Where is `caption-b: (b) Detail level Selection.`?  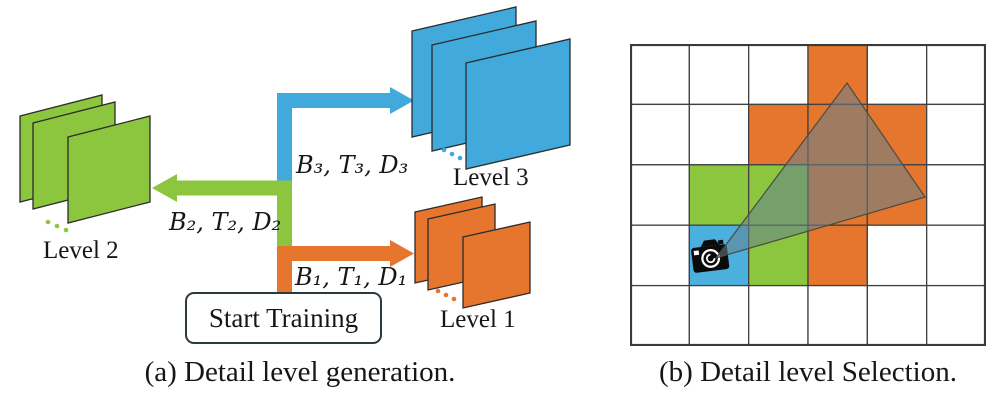
caption-b: (b) Detail level Selection. is located at coordinates (808, 372).